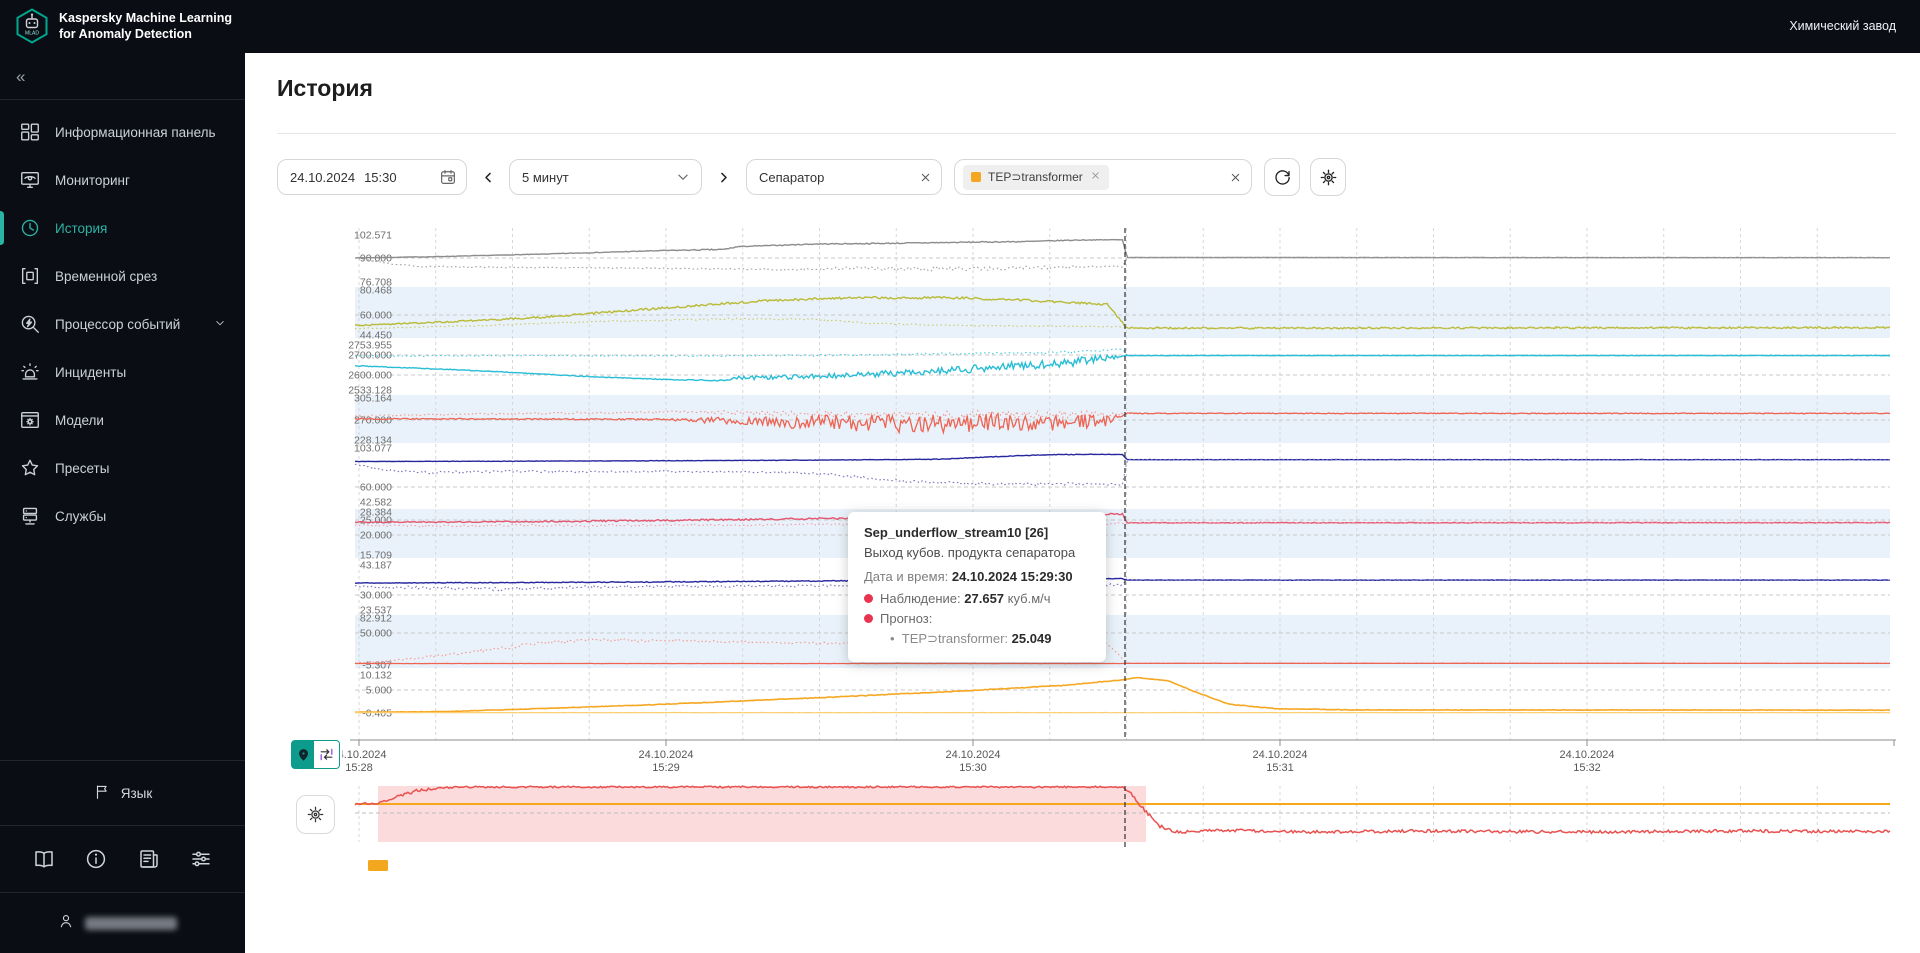 The image size is (1920, 953). Describe the element at coordinates (122, 859) in the screenshot. I see `sidebar-footer-icons` at that location.